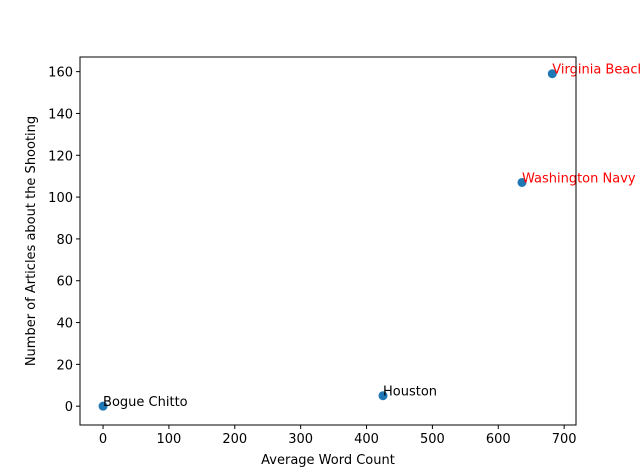 The height and width of the screenshot is (476, 640). What do you see at coordinates (64, 324) in the screenshot?
I see `y-tick-label: 40` at bounding box center [64, 324].